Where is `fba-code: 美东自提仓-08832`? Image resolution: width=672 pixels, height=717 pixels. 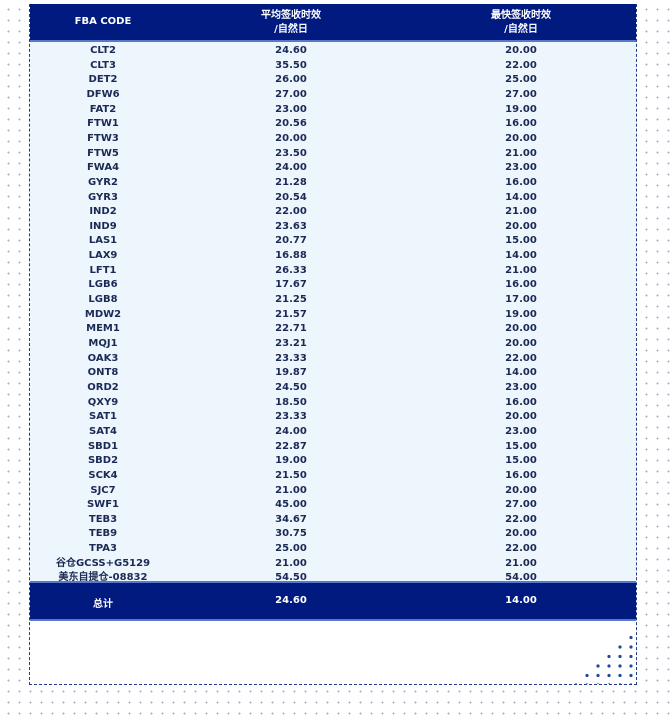
fba-code: 美东自提仓-08832 is located at coordinates (103, 578).